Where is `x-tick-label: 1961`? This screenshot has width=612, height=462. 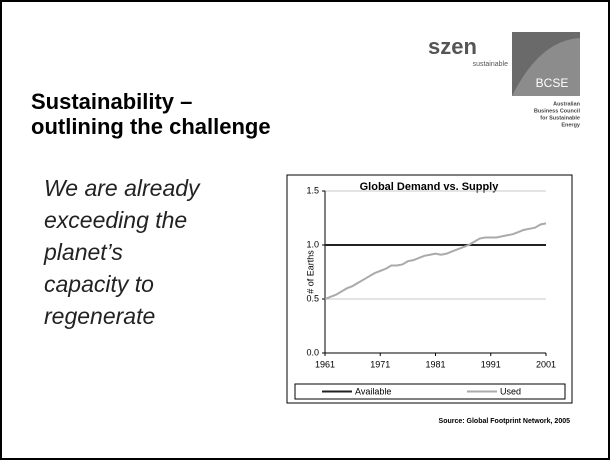 x-tick-label: 1961 is located at coordinates (325, 364).